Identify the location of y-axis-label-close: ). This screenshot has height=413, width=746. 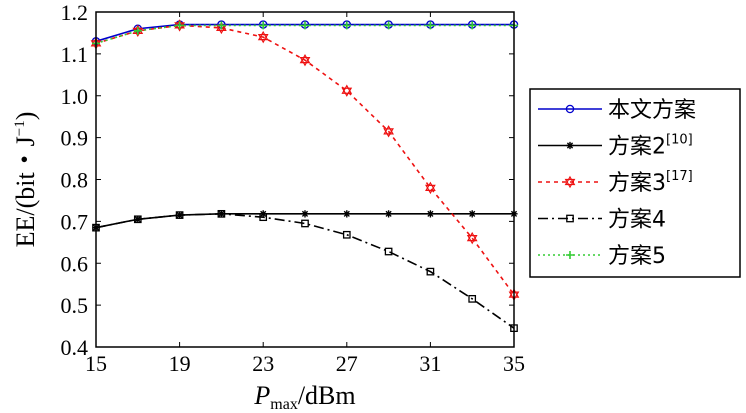
(25, 116).